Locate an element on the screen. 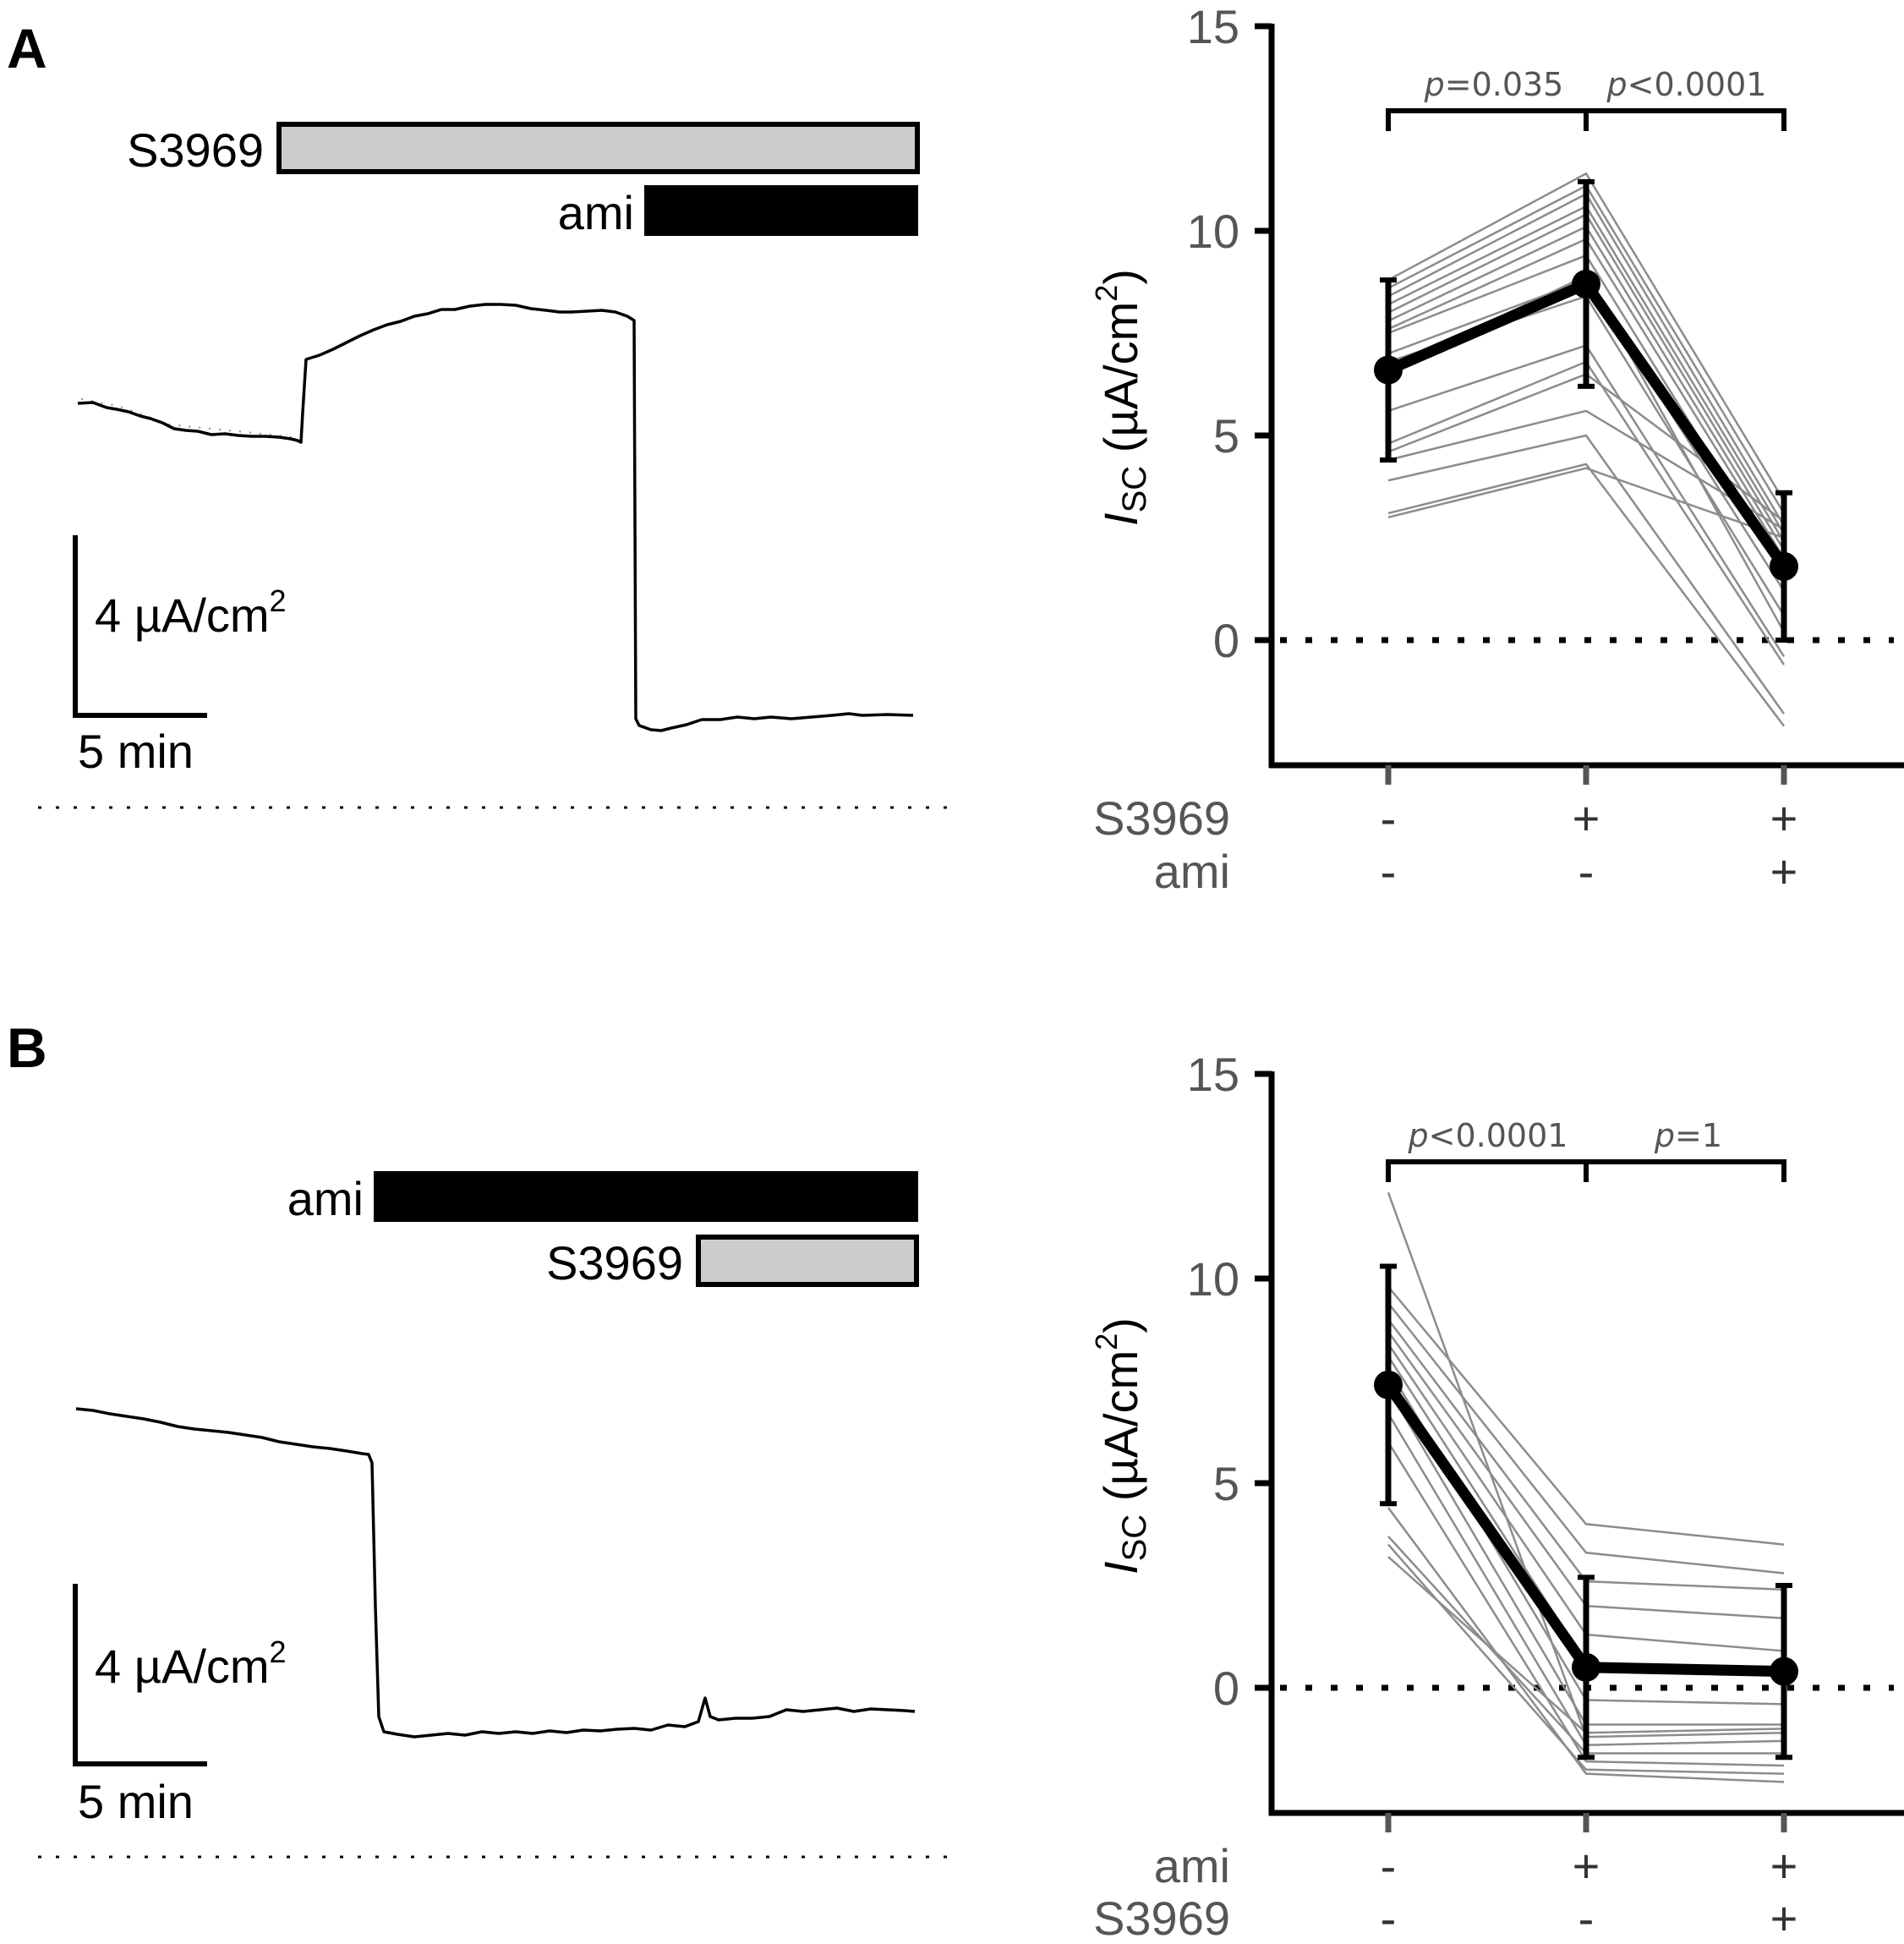 The width and height of the screenshot is (1904, 1944). y-tick-label-b-15: 15 is located at coordinates (1213, 1074).